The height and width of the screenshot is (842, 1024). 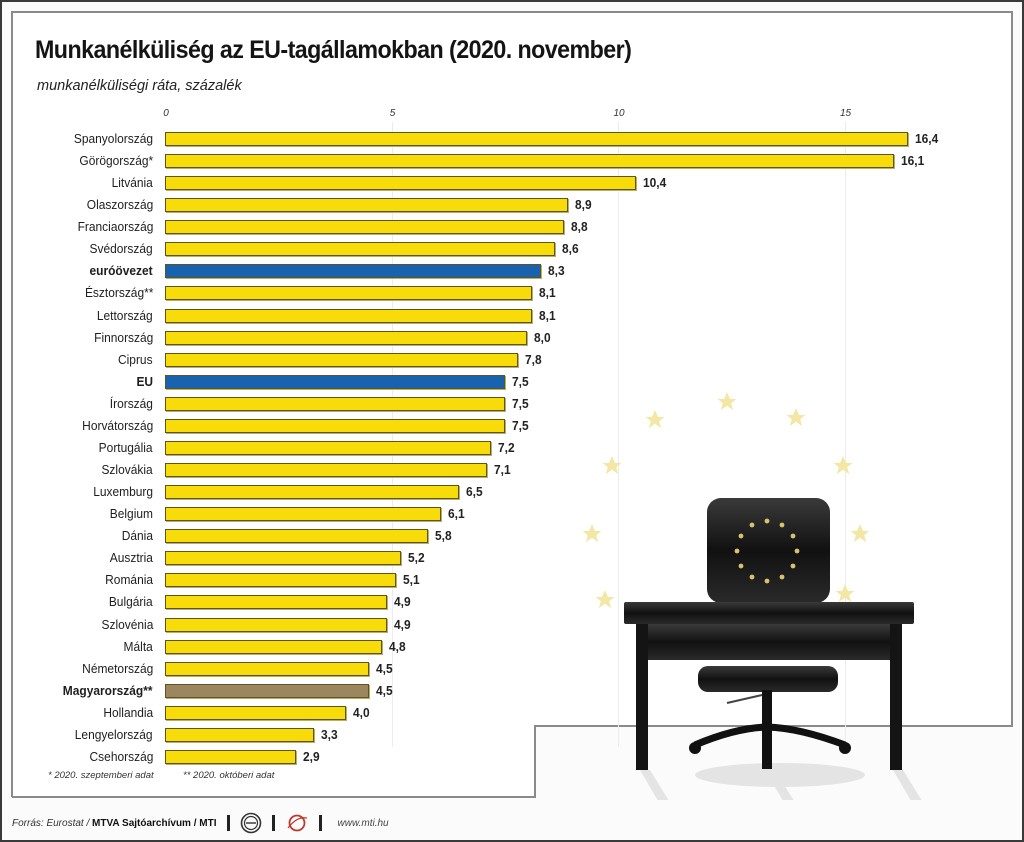 I want to click on mti-logo-icon, so click(x=297, y=823).